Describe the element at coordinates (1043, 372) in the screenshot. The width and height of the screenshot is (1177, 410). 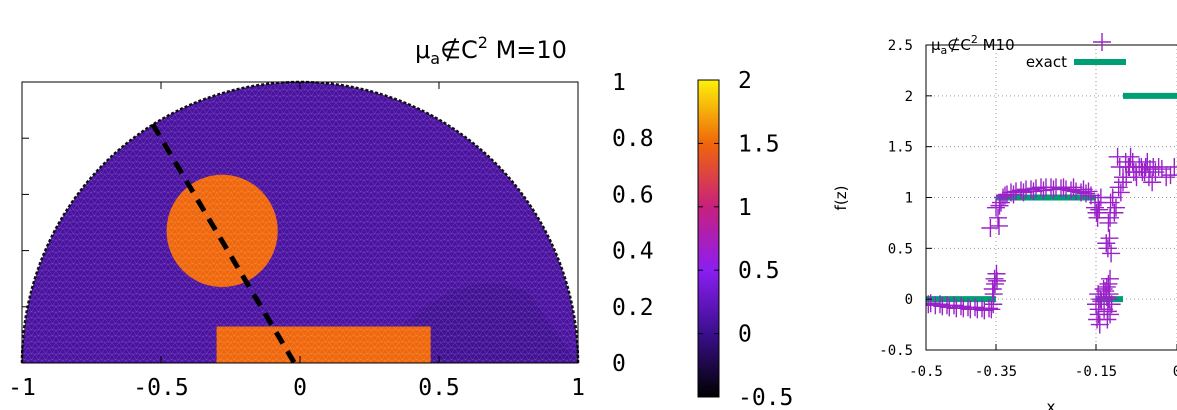
I see `profile-x-tick-labels: -0.5 -0.35 -0.15 0` at that location.